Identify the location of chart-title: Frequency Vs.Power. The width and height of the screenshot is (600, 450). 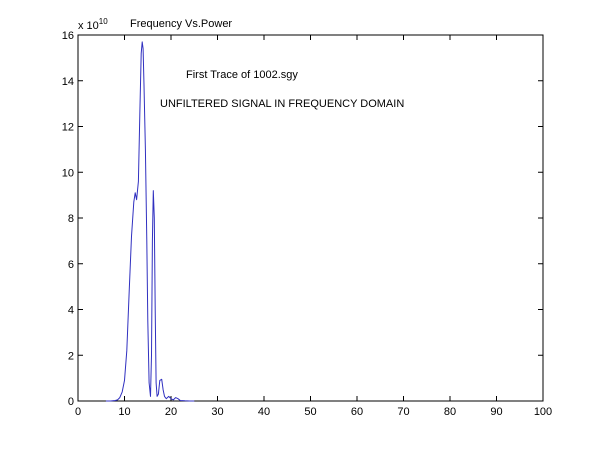
(181, 24).